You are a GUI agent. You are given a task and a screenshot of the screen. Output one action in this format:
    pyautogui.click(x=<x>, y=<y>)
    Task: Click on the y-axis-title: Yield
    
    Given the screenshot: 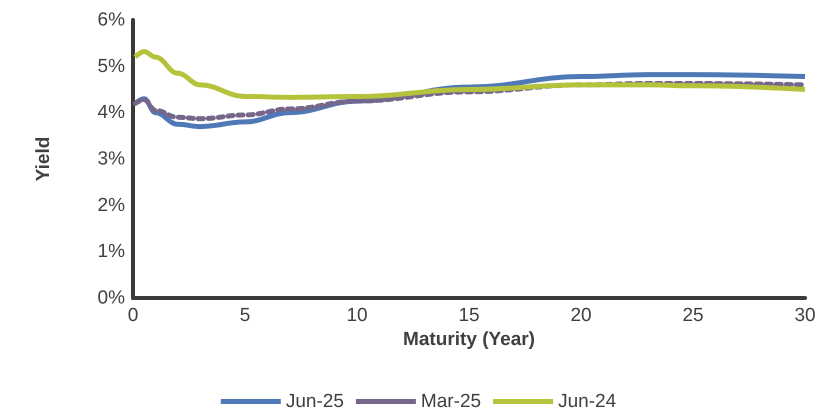 What is the action you would take?
    pyautogui.click(x=43, y=159)
    